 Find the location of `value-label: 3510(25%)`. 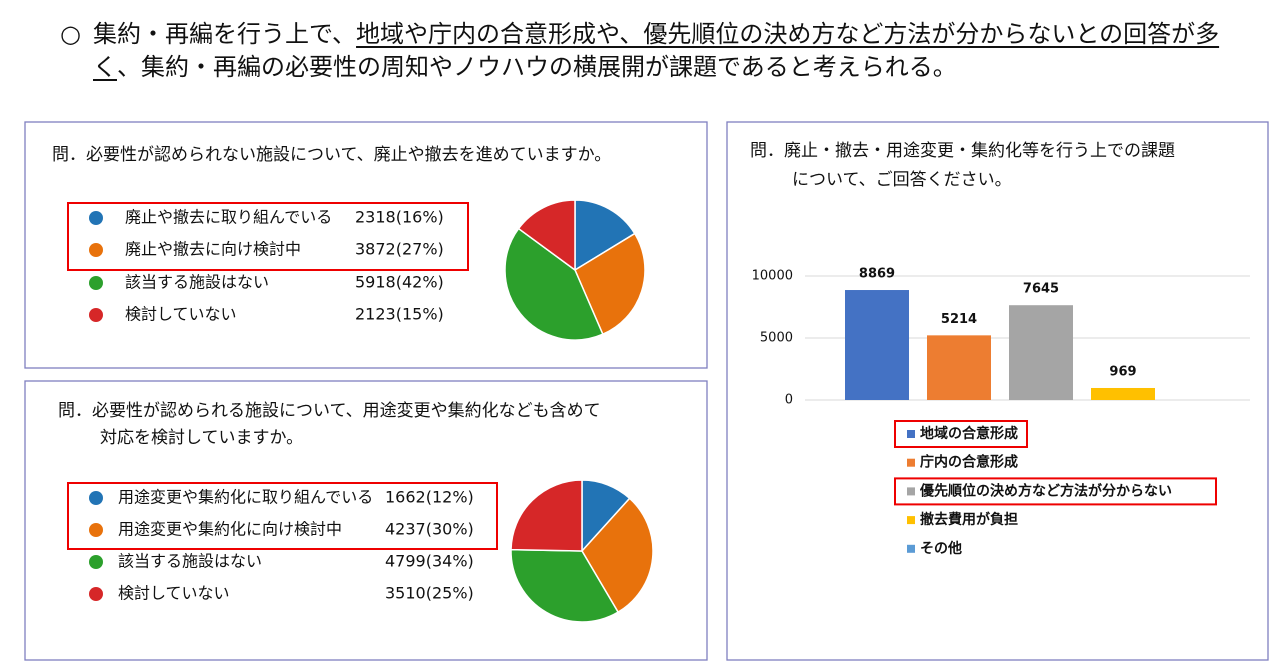

value-label: 3510(25%) is located at coordinates (429, 593).